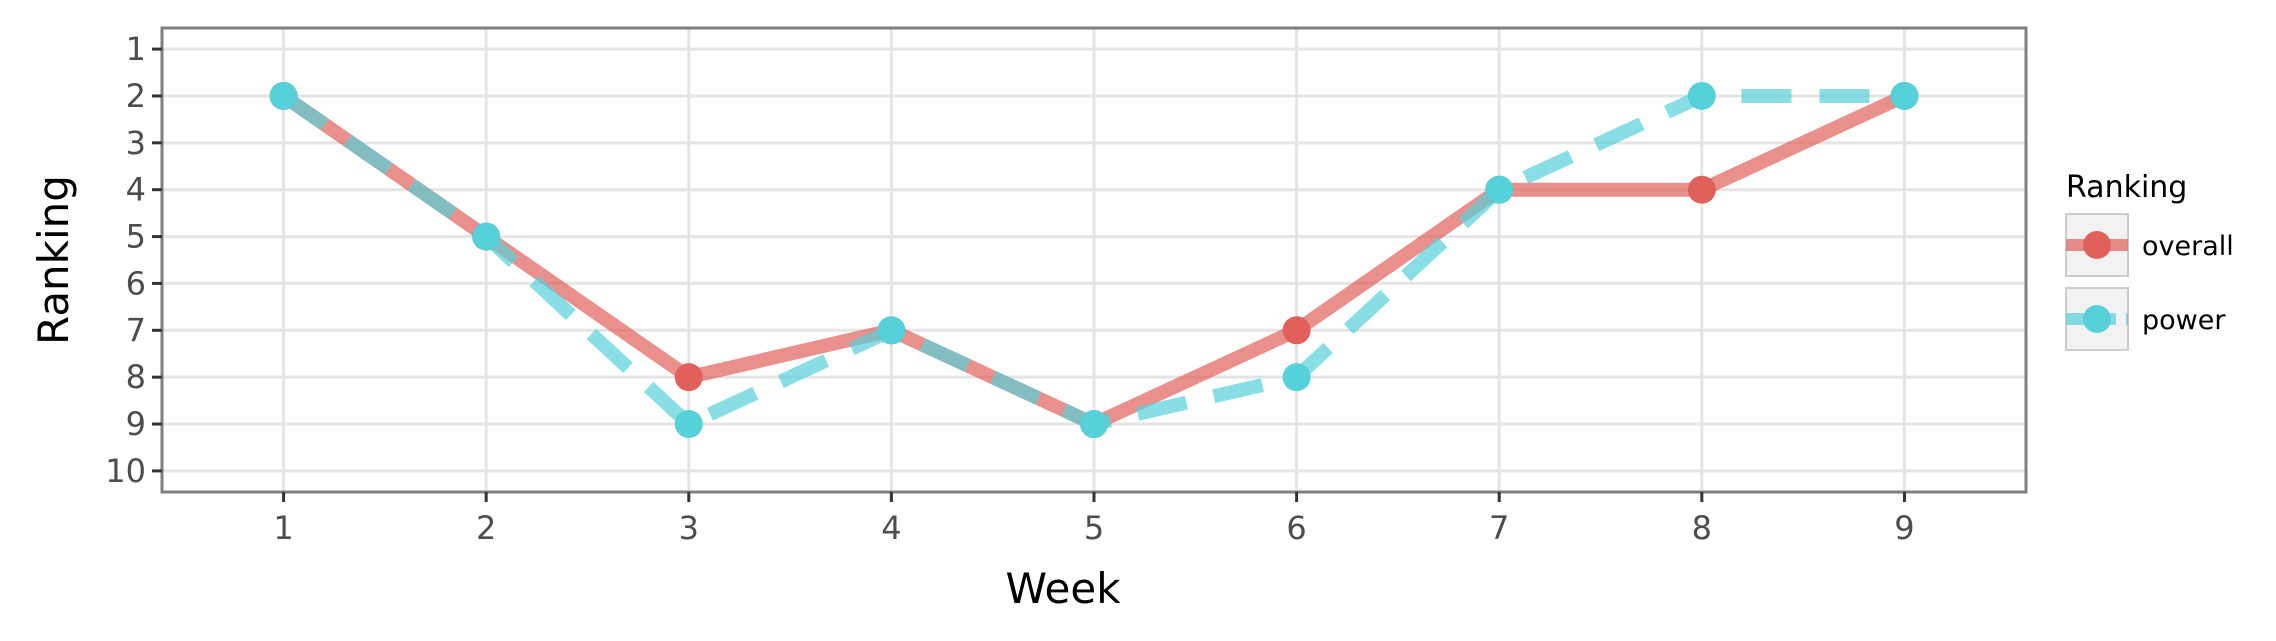 The width and height of the screenshot is (2276, 641). Describe the element at coordinates (2126, 187) in the screenshot. I see `legend-title: Ranking` at that location.